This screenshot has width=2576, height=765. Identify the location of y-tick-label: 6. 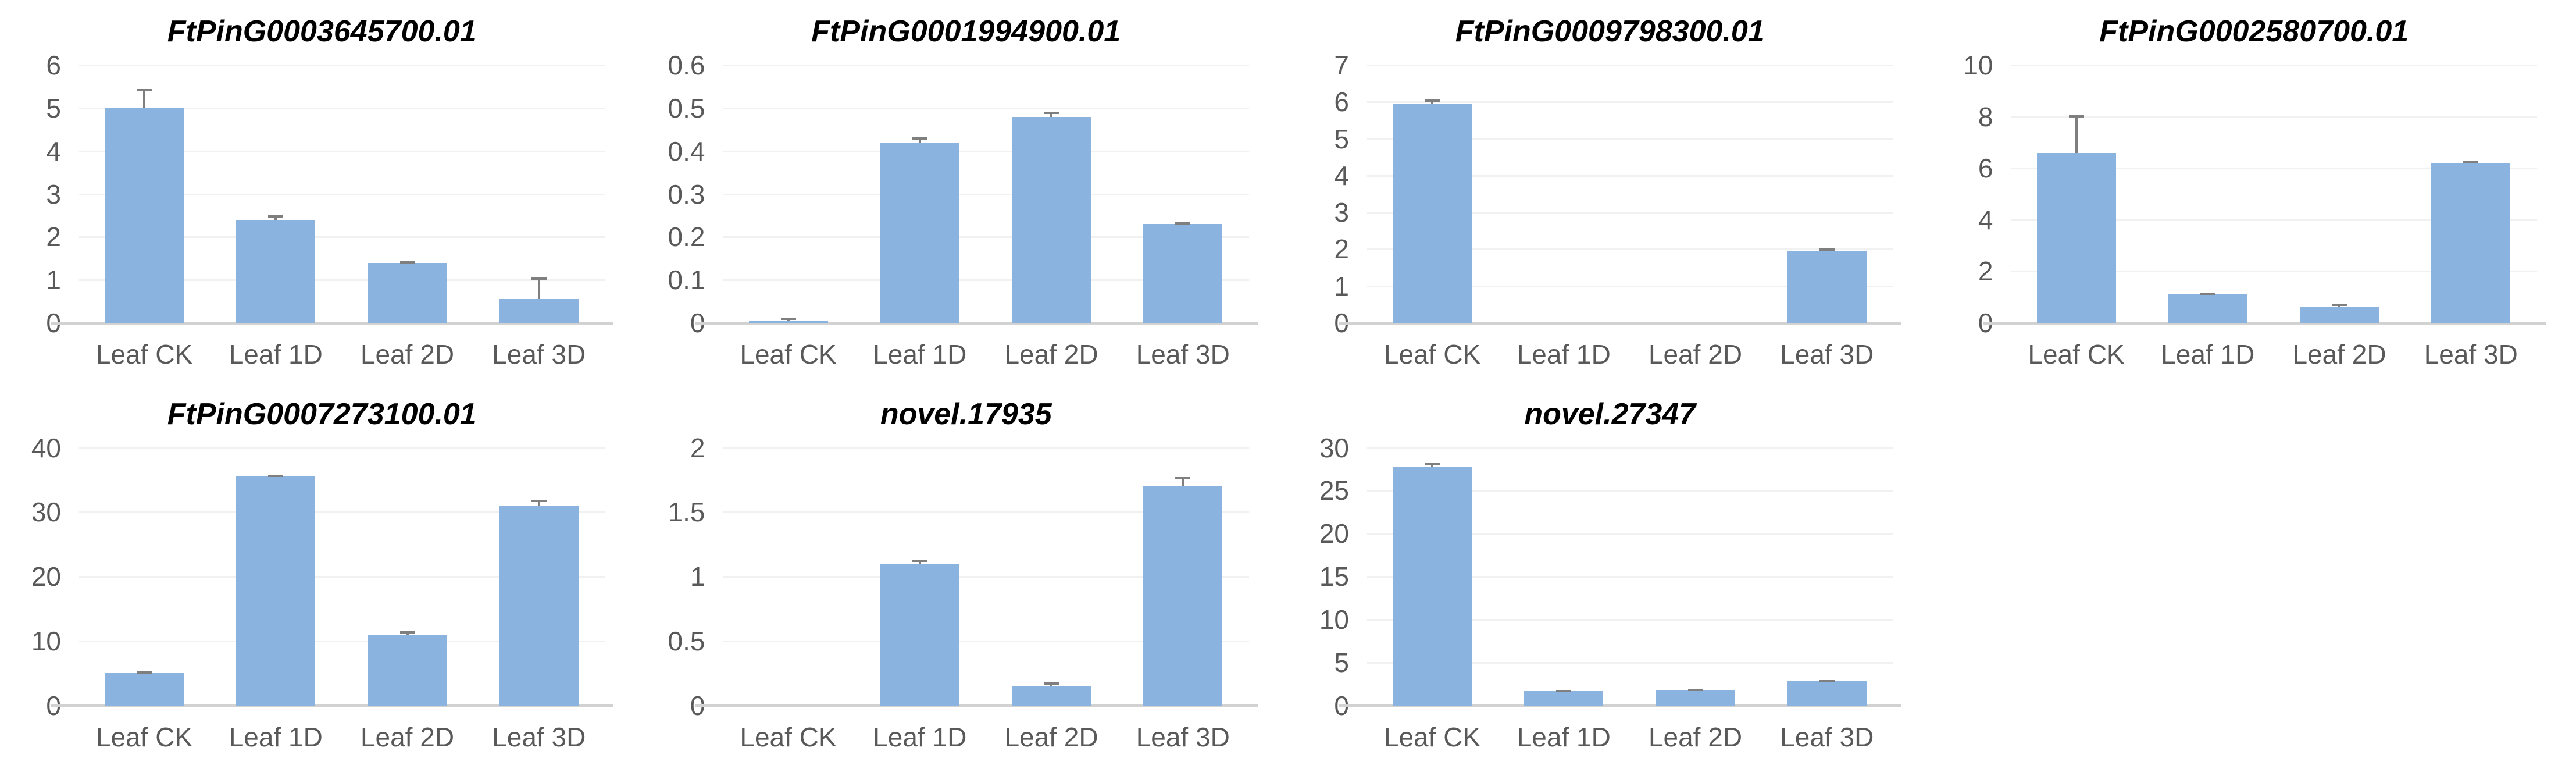
(53, 65).